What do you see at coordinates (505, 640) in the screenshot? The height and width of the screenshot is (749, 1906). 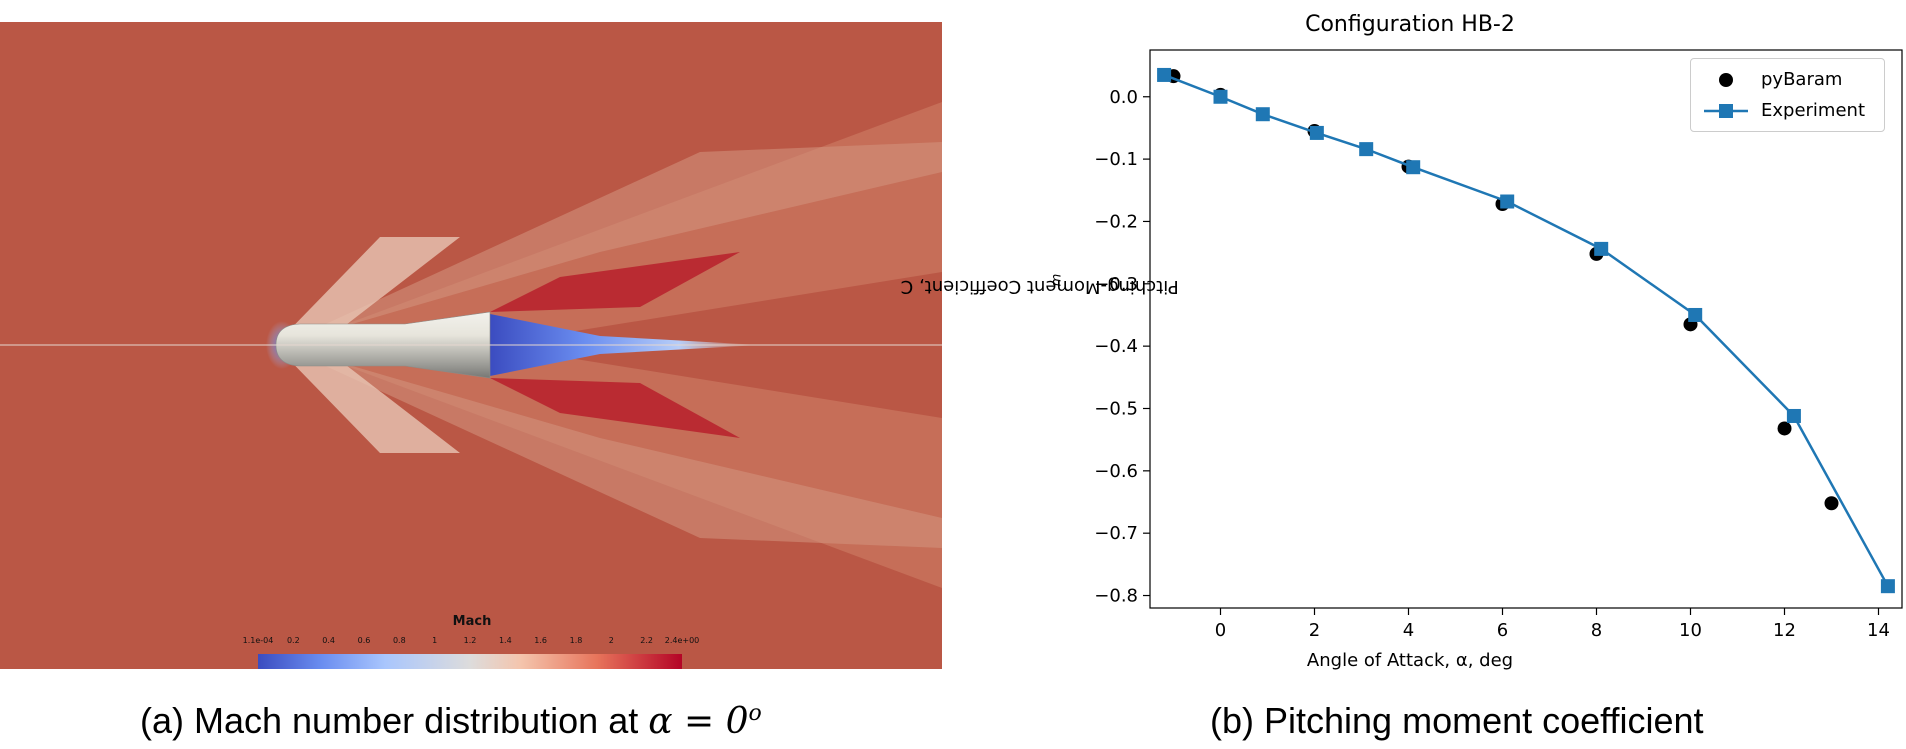 I see `colorbar-tick-label: 1.4` at bounding box center [505, 640].